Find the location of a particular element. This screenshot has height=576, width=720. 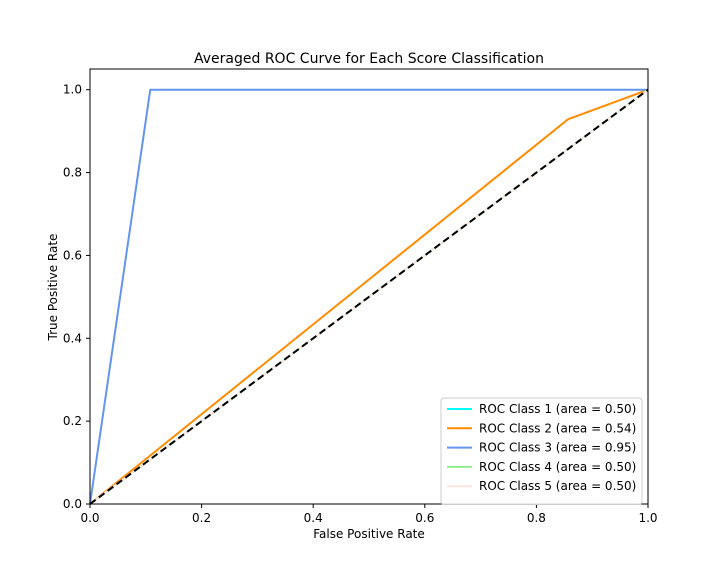

legend-box is located at coordinates (541, 451).